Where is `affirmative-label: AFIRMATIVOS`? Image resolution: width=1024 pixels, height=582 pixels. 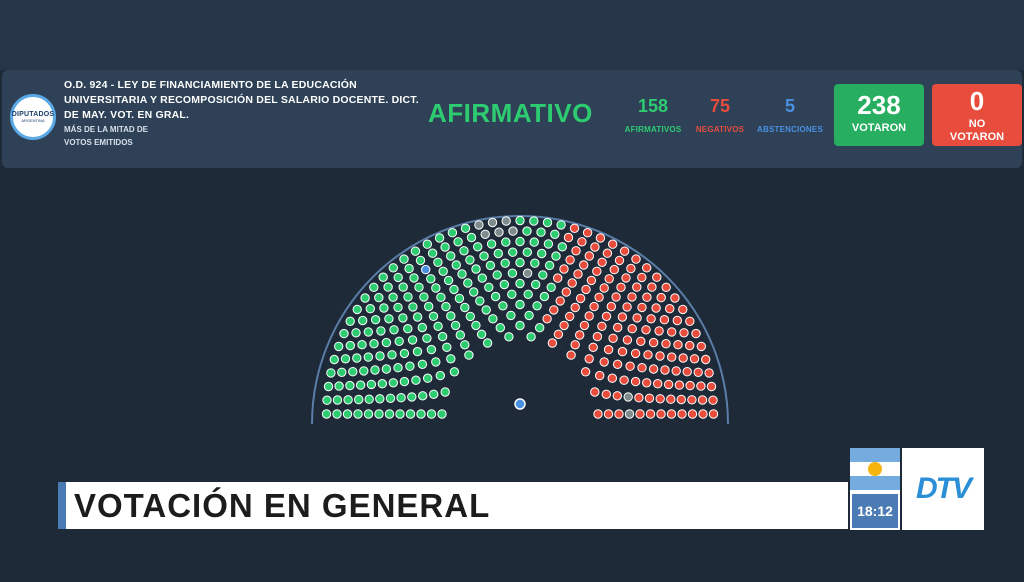
affirmative-label: AFIRMATIVOS is located at coordinates (653, 129).